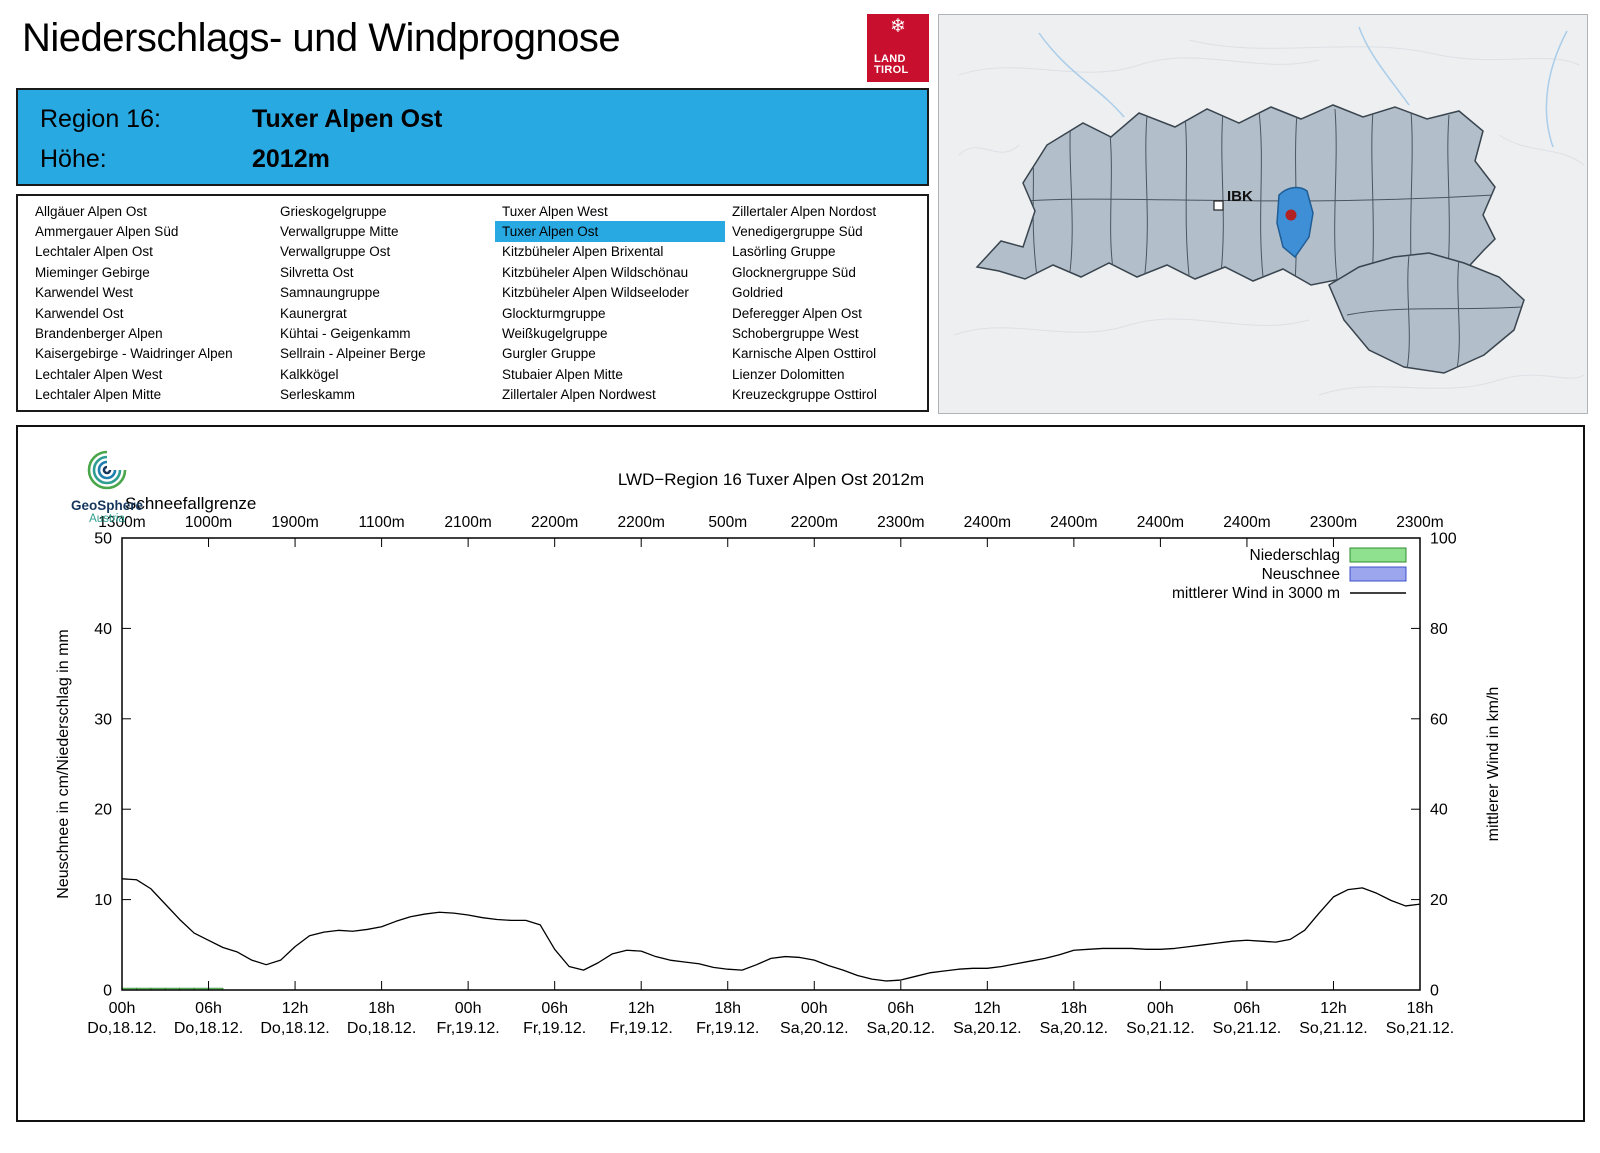 This screenshot has height=1153, width=1600. What do you see at coordinates (91, 211) in the screenshot?
I see `region-list-item: Allgäuer Alpen Ost` at bounding box center [91, 211].